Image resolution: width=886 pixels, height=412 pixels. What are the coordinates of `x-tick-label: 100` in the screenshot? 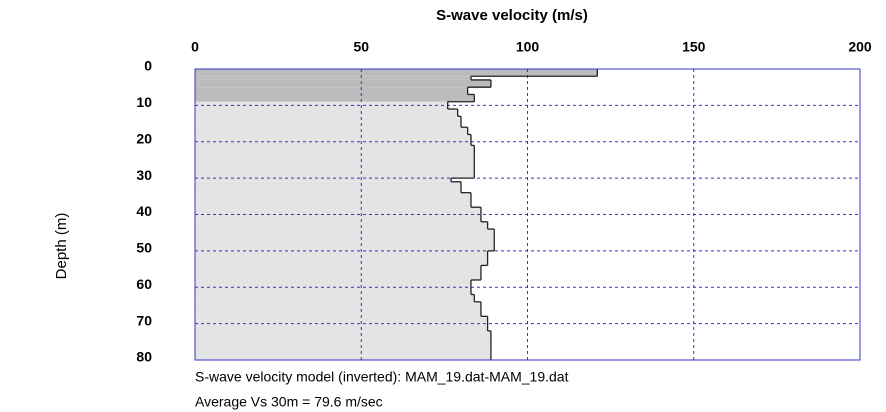 It's located at (528, 47).